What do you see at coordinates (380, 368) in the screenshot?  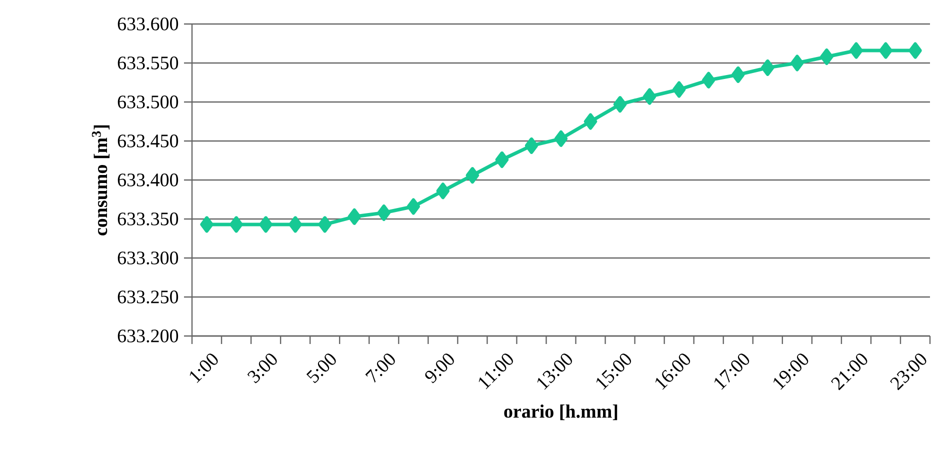 I see `x-tick-label: 7:00` at bounding box center [380, 368].